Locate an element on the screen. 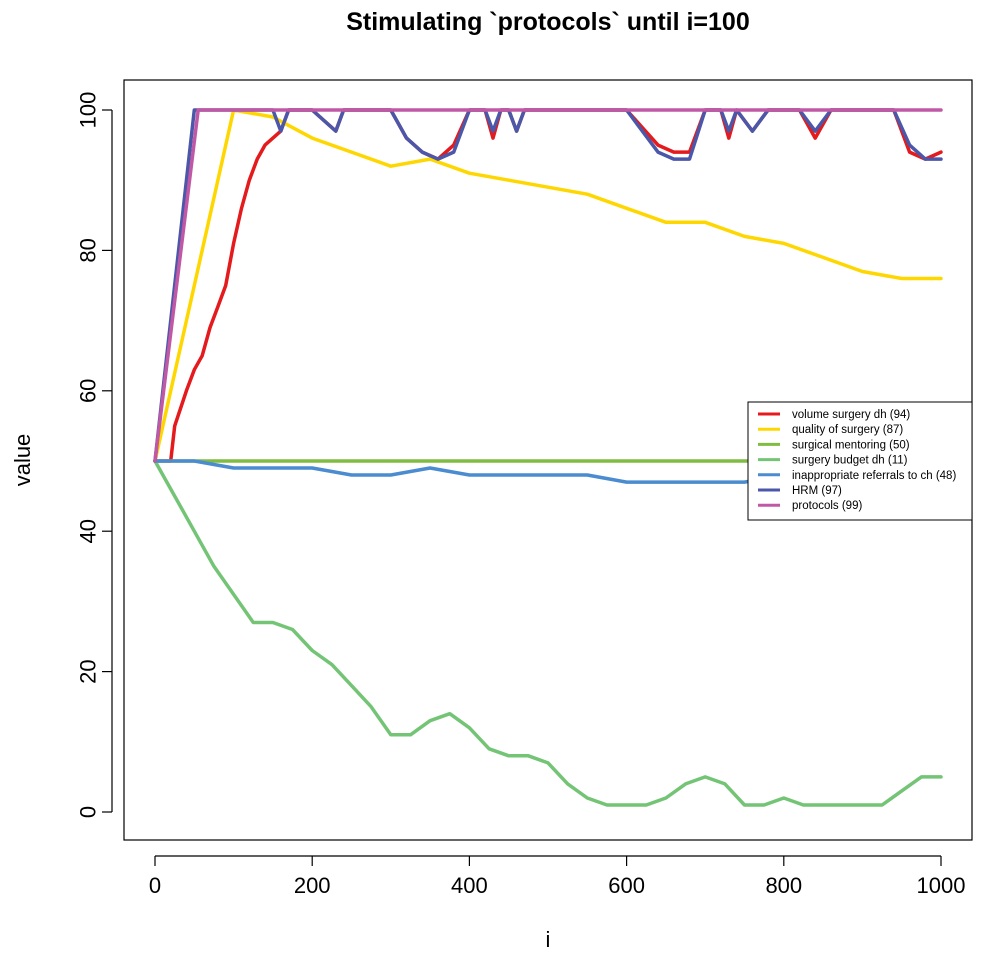 The image size is (982, 953). y-tick-label: 20 is located at coordinates (88, 671).